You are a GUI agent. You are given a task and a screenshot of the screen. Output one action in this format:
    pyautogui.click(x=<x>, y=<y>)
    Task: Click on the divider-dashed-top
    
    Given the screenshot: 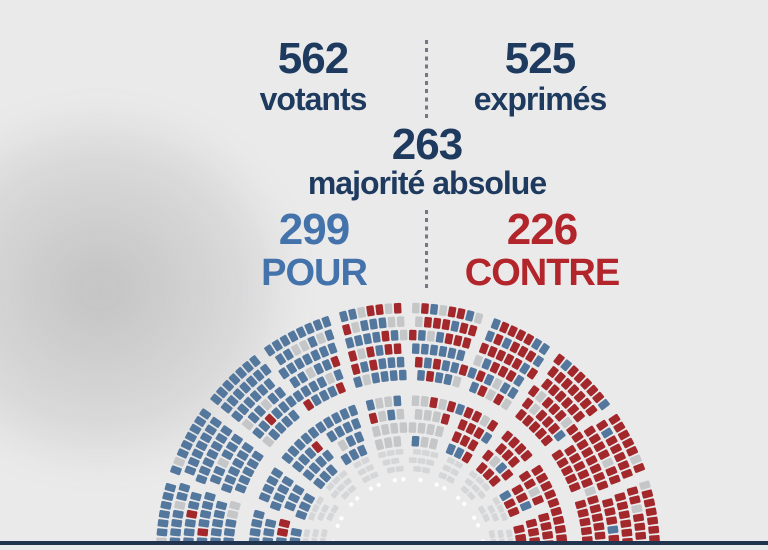 What is the action you would take?
    pyautogui.click(x=426, y=79)
    